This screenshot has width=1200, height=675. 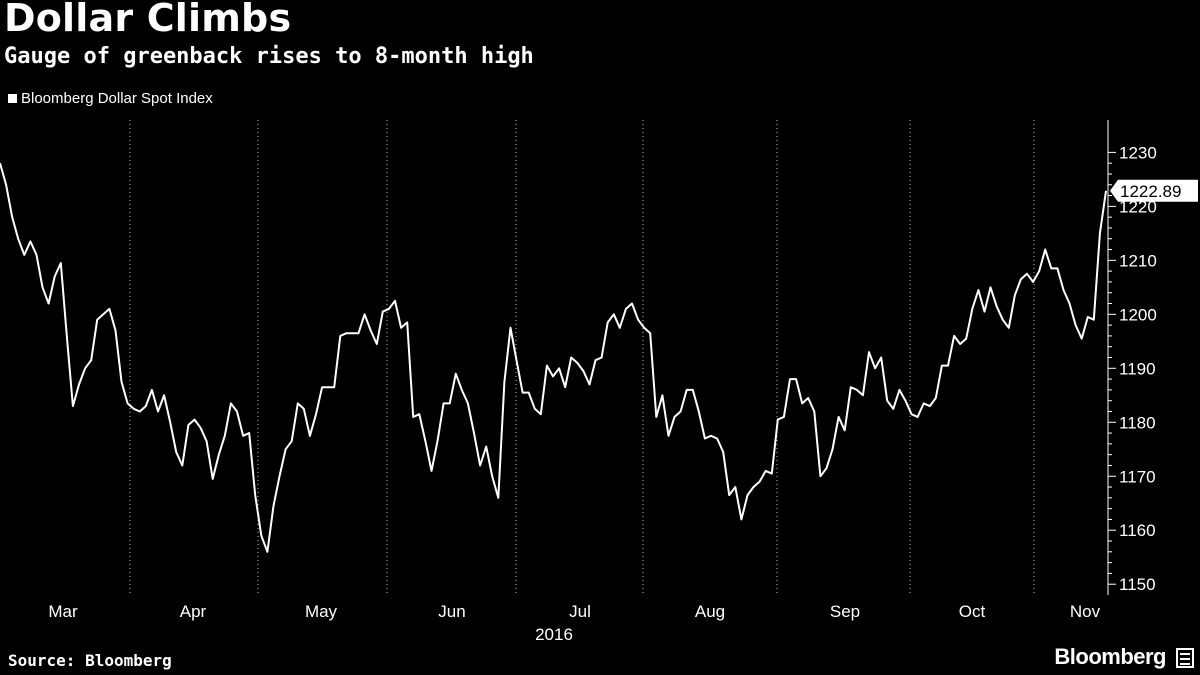 I want to click on x-tick-label-mar: Mar, so click(x=63, y=611).